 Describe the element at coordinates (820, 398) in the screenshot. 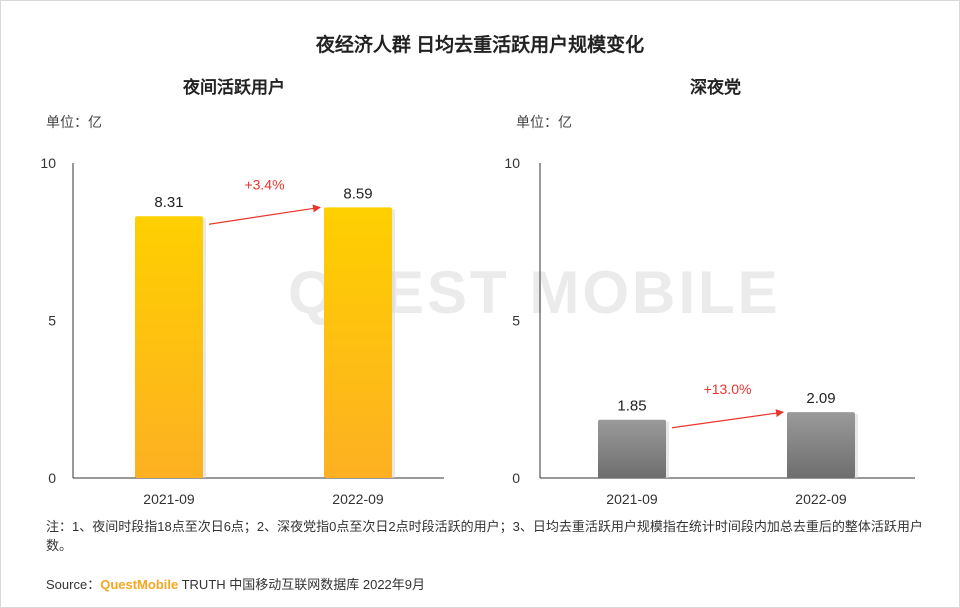

I see `bar-value-label: 2.09` at that location.